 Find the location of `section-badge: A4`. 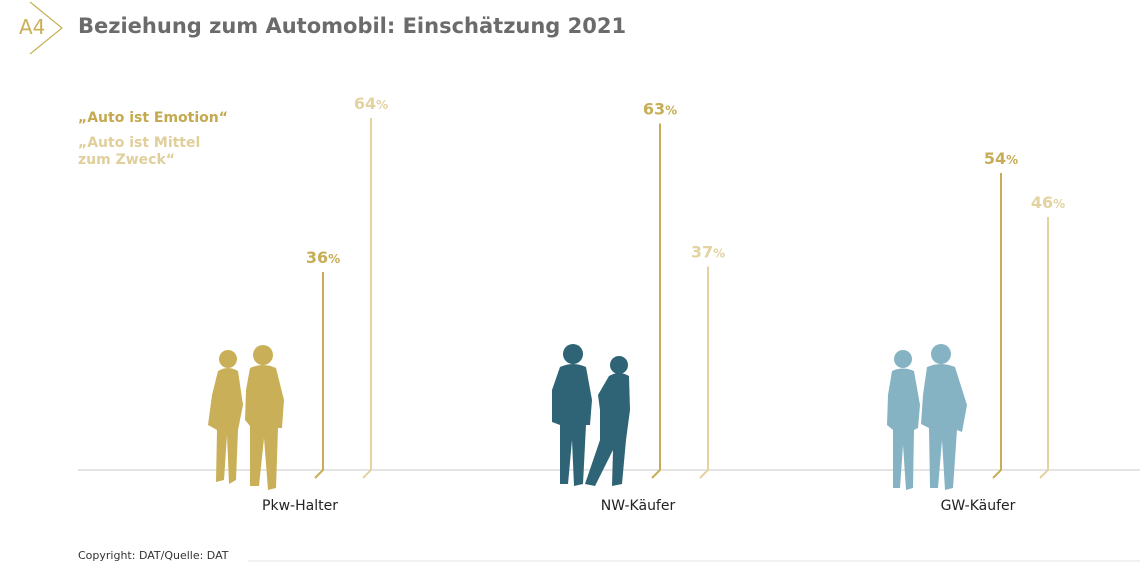

section-badge: A4 is located at coordinates (32, 27).